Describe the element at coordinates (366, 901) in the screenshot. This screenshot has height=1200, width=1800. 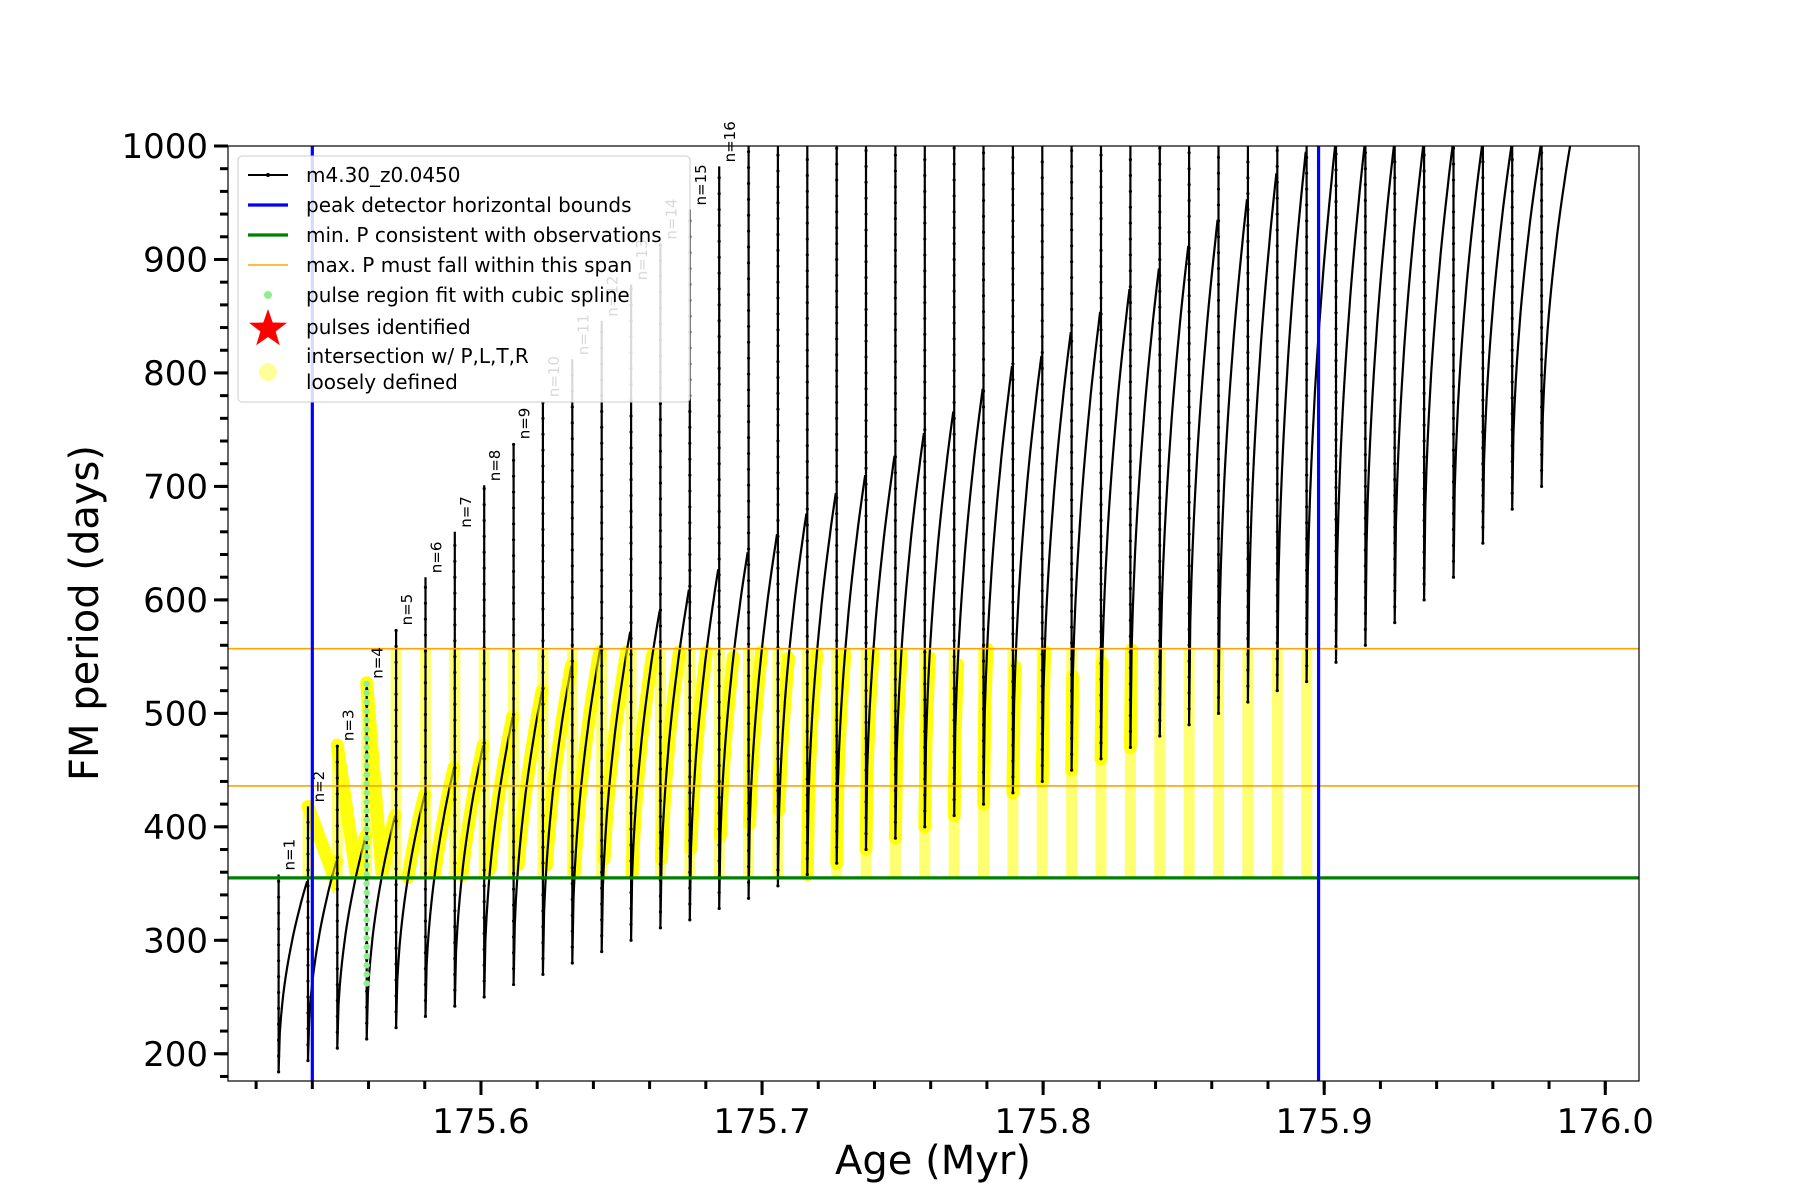
I see `spline-point` at that location.